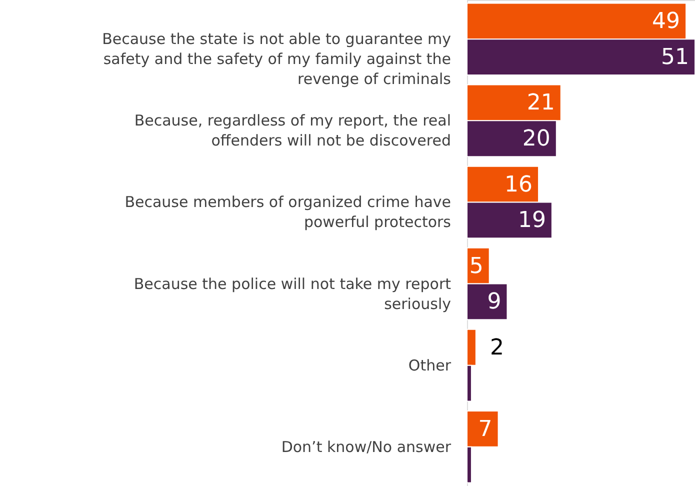 Image resolution: width=695 pixels, height=486 pixels. What do you see at coordinates (666, 21) in the screenshot?
I see `data-label: 49` at bounding box center [666, 21].